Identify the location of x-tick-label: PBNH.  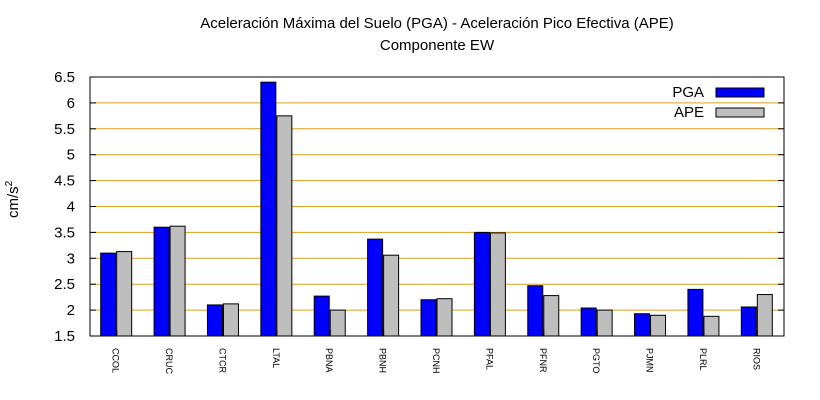
(383, 360).